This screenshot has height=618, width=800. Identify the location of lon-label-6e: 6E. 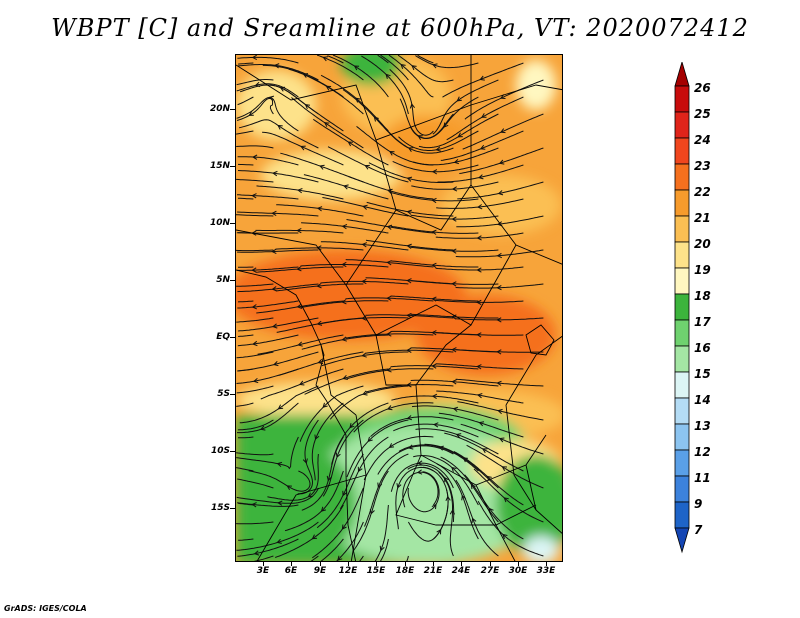
(291, 571).